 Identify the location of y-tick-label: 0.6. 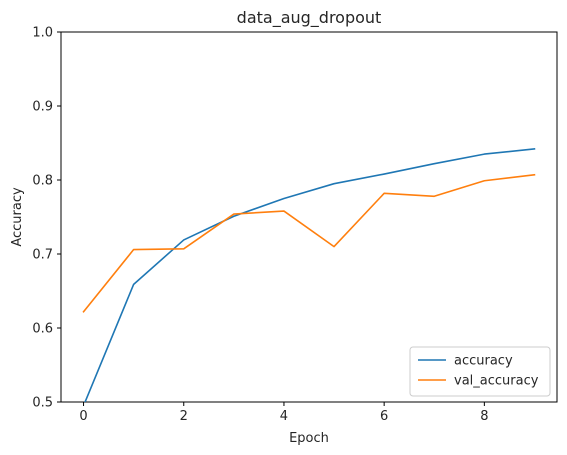
(42, 329).